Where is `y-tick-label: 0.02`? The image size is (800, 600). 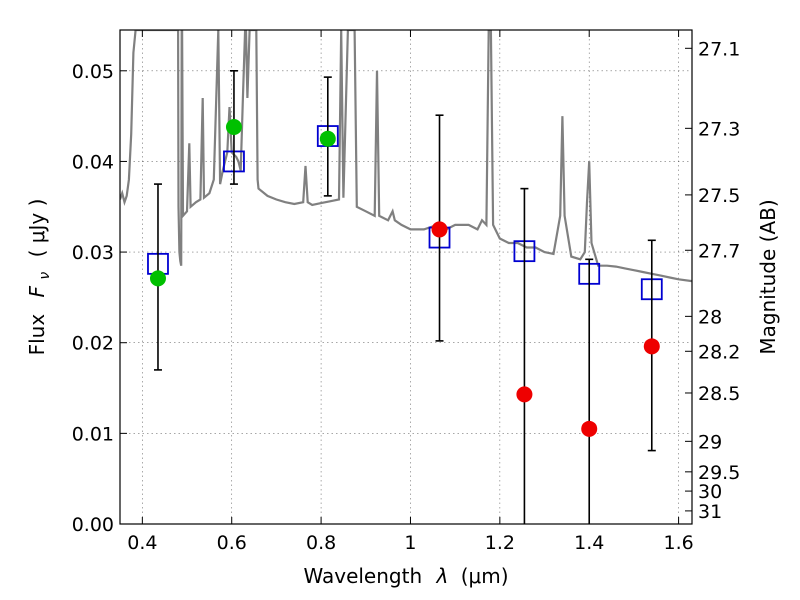 y-tick-label: 0.02 is located at coordinates (93, 344).